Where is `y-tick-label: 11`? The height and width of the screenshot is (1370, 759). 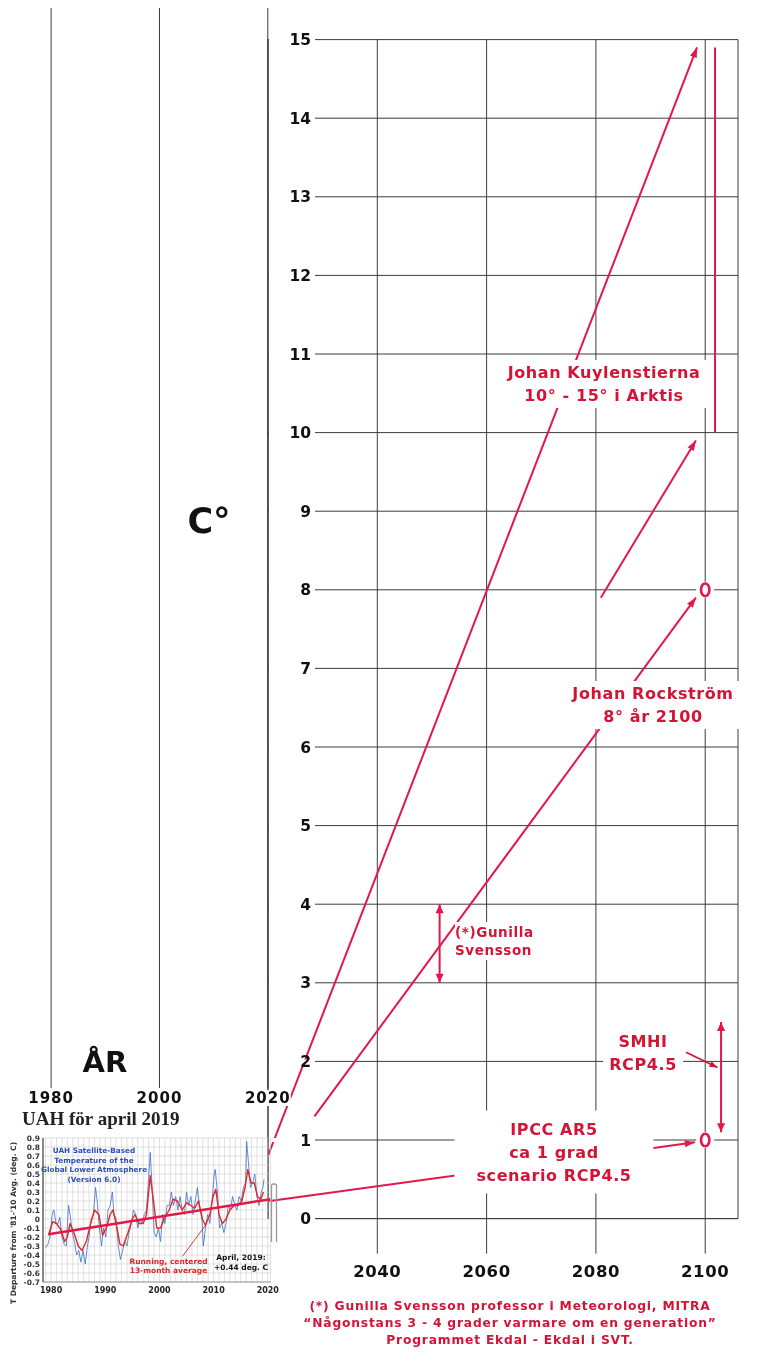 y-tick-label: 11 is located at coordinates (300, 354).